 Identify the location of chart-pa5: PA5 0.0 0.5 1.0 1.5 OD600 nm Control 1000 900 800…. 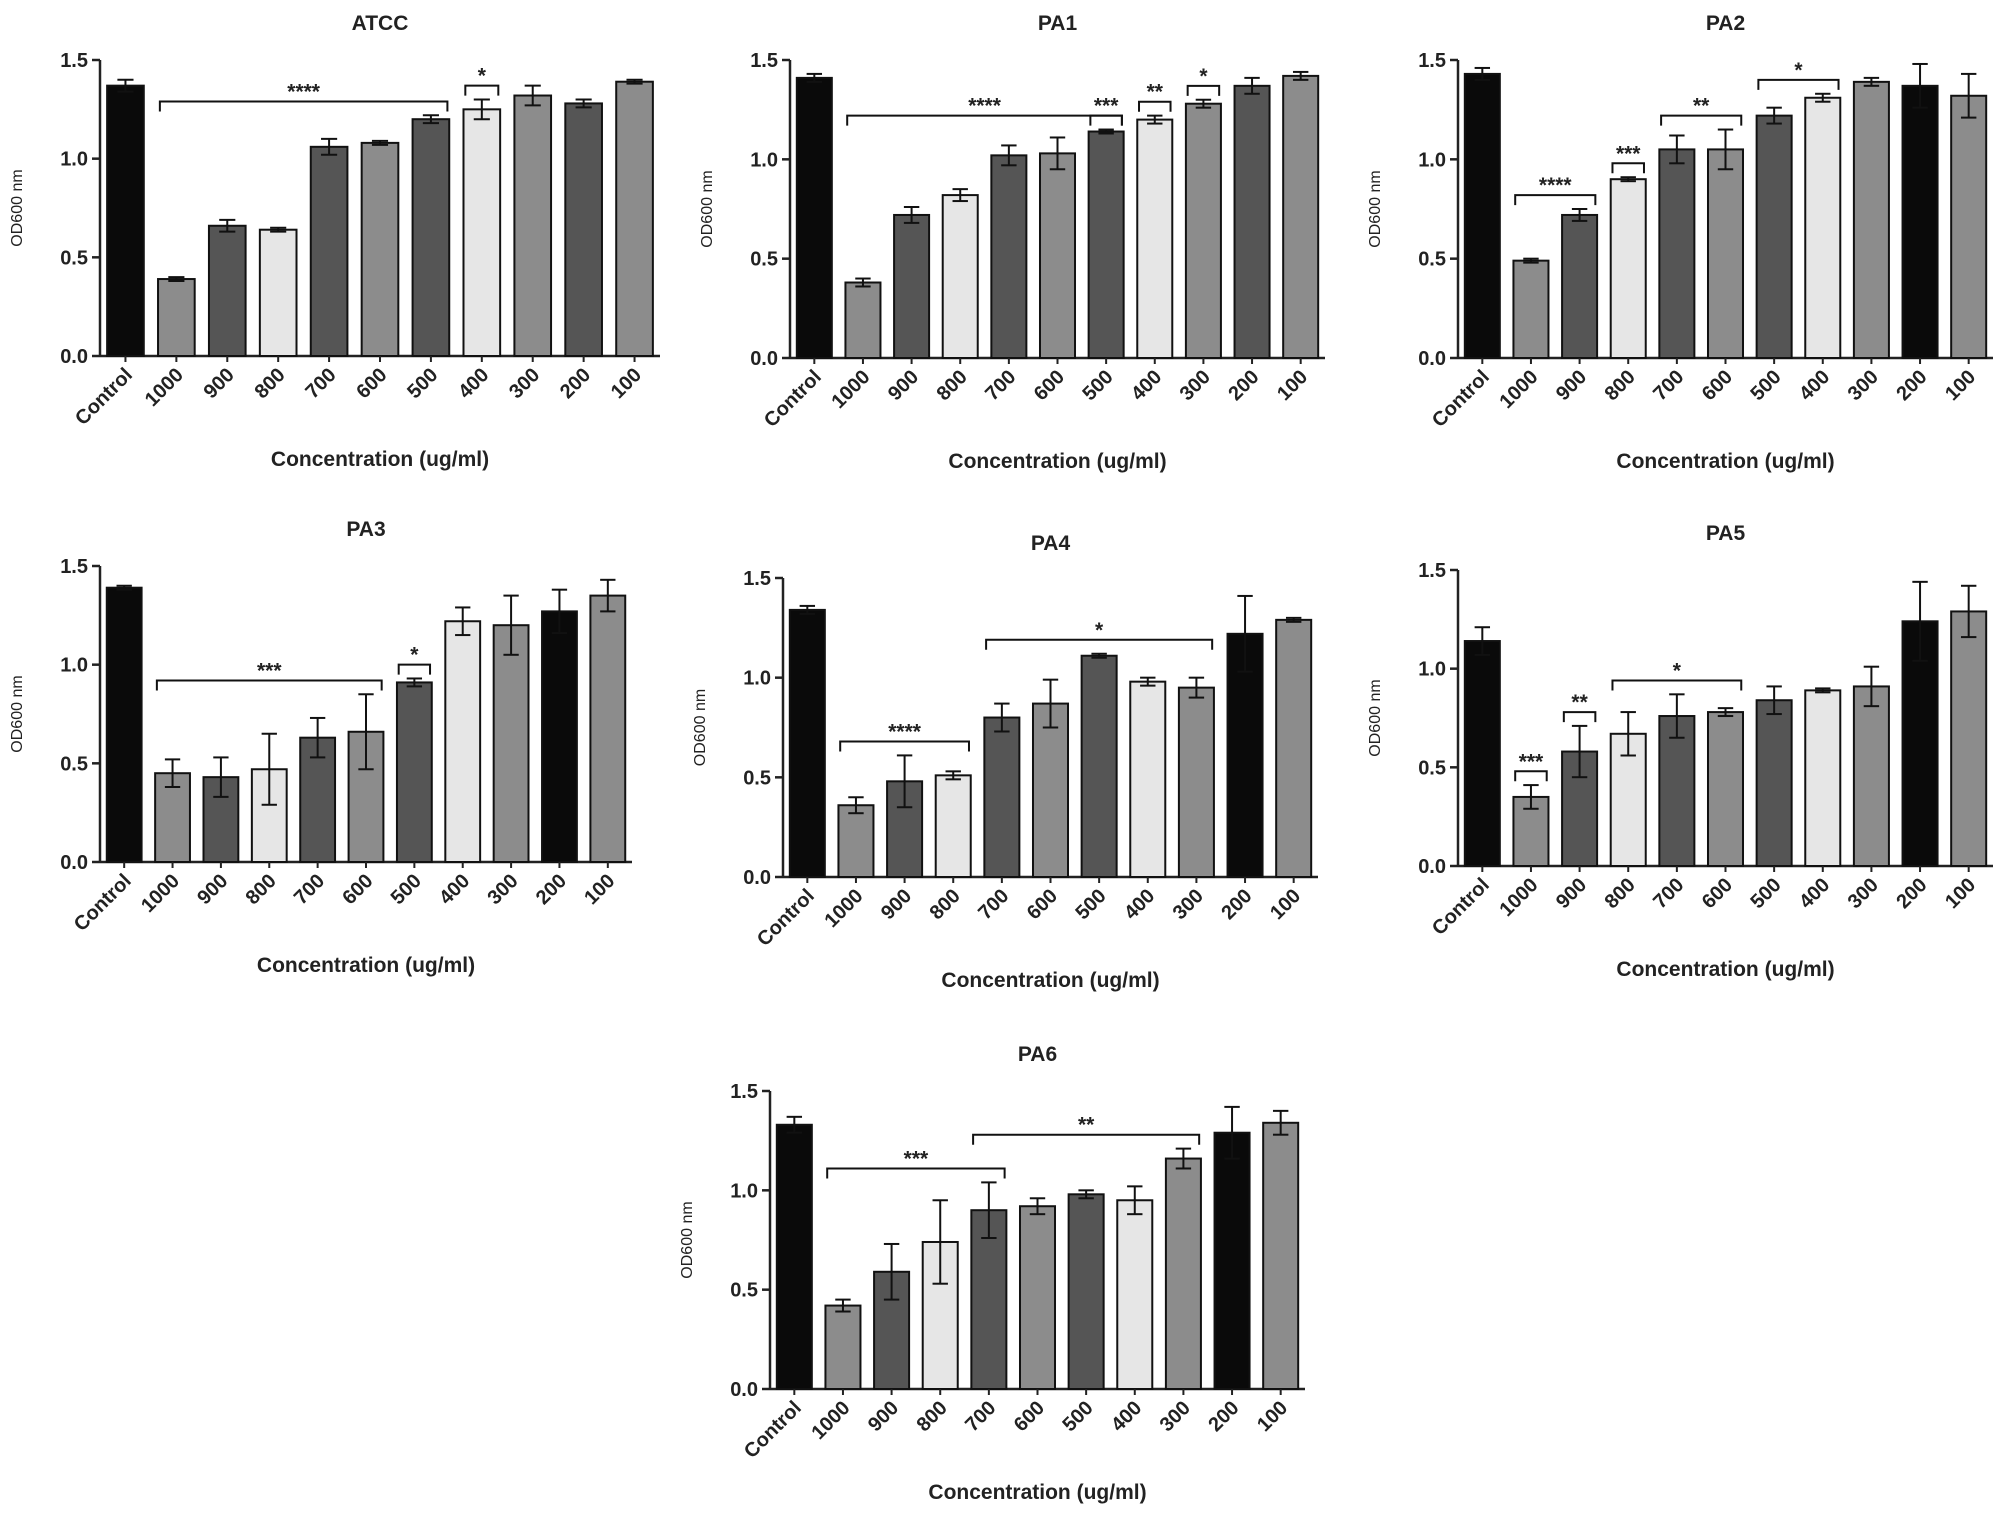
(1680, 751).